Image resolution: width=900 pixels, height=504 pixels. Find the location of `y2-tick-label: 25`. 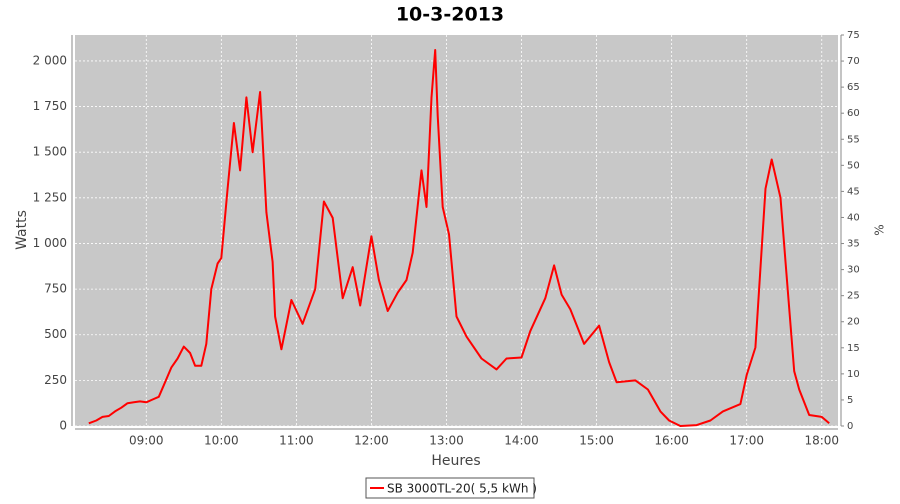

y2-tick-label: 25 is located at coordinates (853, 296).